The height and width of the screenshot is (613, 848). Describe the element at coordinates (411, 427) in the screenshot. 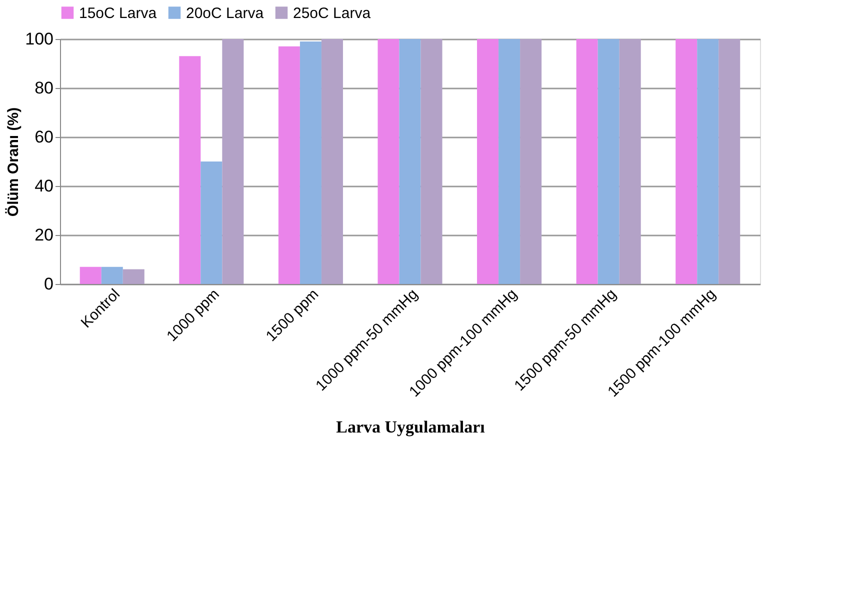

I see `x-axis-title: Larva Uygulamaları` at that location.